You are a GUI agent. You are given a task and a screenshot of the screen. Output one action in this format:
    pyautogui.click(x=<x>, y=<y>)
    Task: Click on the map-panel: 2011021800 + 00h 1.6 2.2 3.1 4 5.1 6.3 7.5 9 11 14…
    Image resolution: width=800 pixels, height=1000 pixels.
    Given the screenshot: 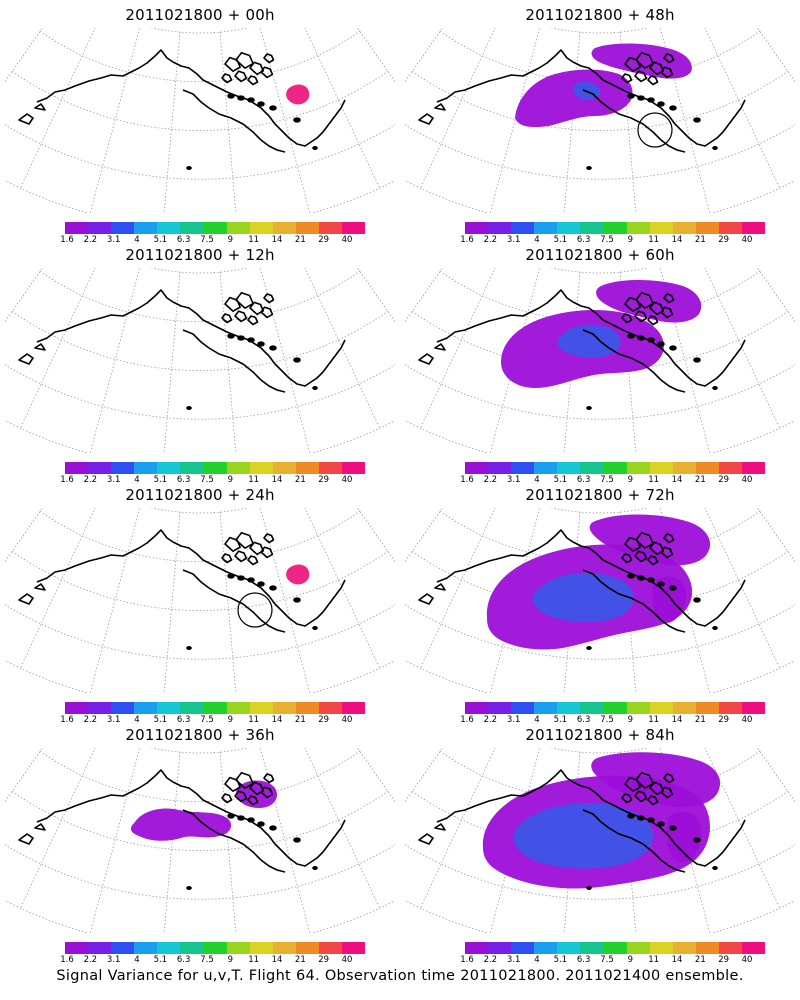 What is the action you would take?
    pyautogui.click(x=200, y=122)
    